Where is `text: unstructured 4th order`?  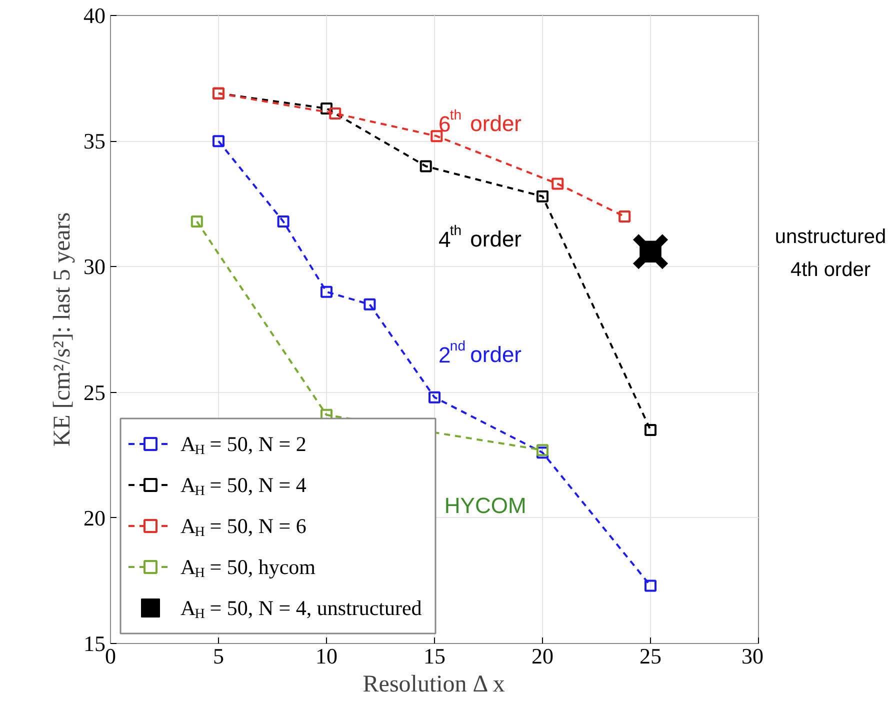
text: unstructured 4th order is located at coordinates (830, 254).